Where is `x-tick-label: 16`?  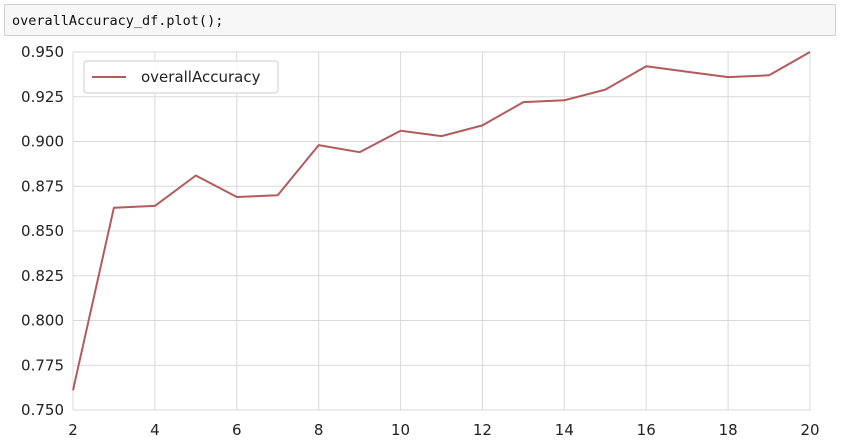
x-tick-label: 16 is located at coordinates (646, 430).